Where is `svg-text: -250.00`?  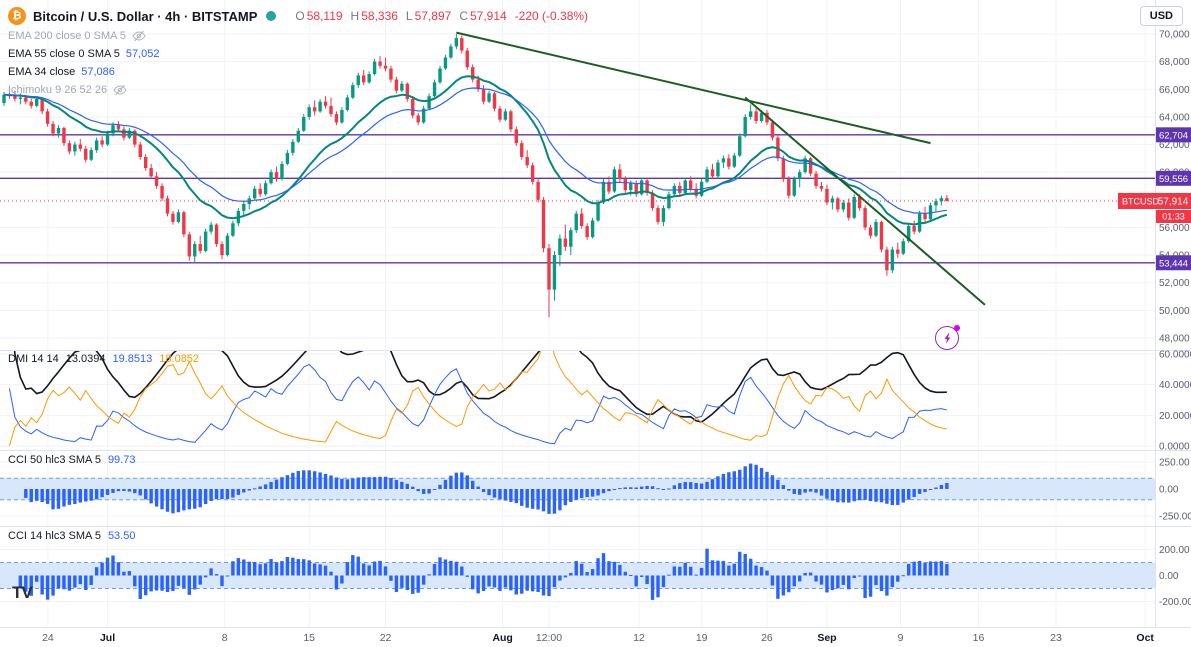
svg-text: -250.00 is located at coordinates (1175, 517).